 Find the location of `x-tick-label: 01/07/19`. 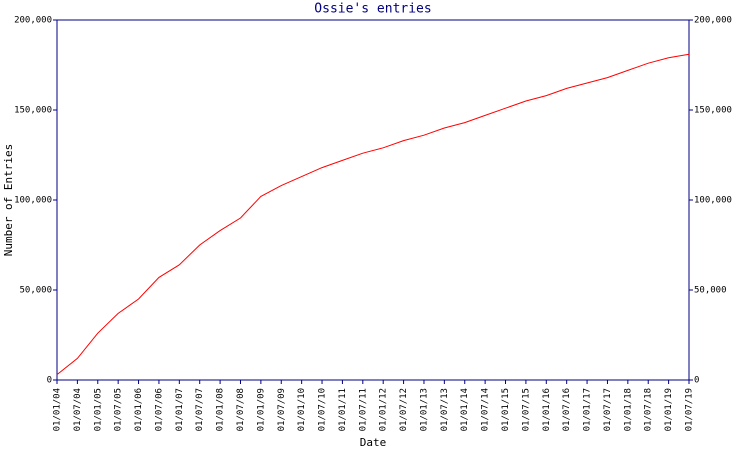

x-tick-label: 01/07/19 is located at coordinates (690, 409).